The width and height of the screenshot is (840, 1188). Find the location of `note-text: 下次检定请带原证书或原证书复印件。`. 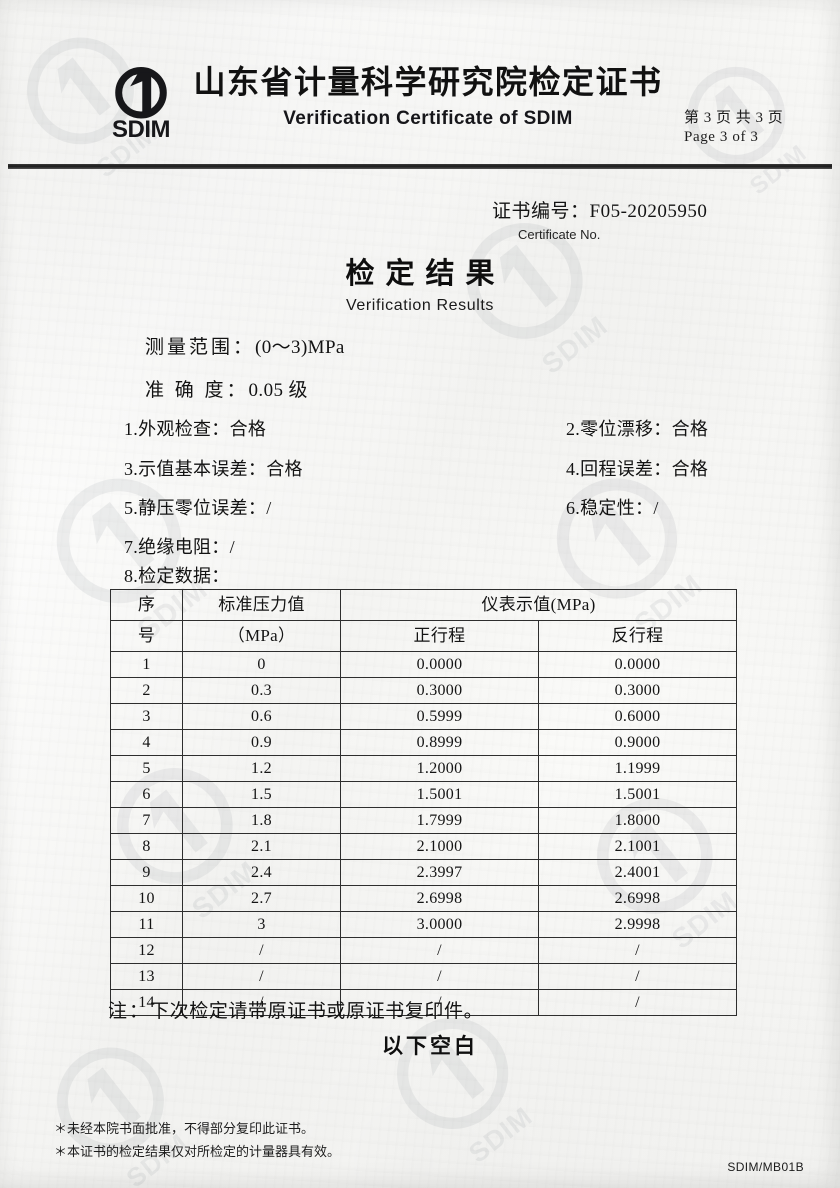

note-text: 下次检定请带原证书或原证书复印件。 is located at coordinates (317, 1011).